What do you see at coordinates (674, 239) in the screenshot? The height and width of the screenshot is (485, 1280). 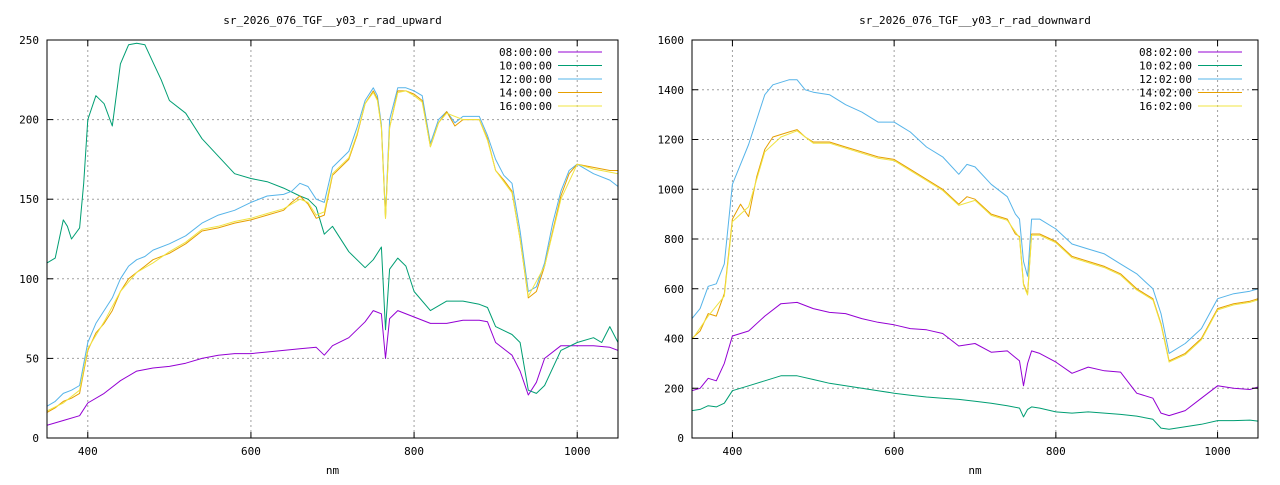 I see `y-tick-label: 800` at bounding box center [674, 239].